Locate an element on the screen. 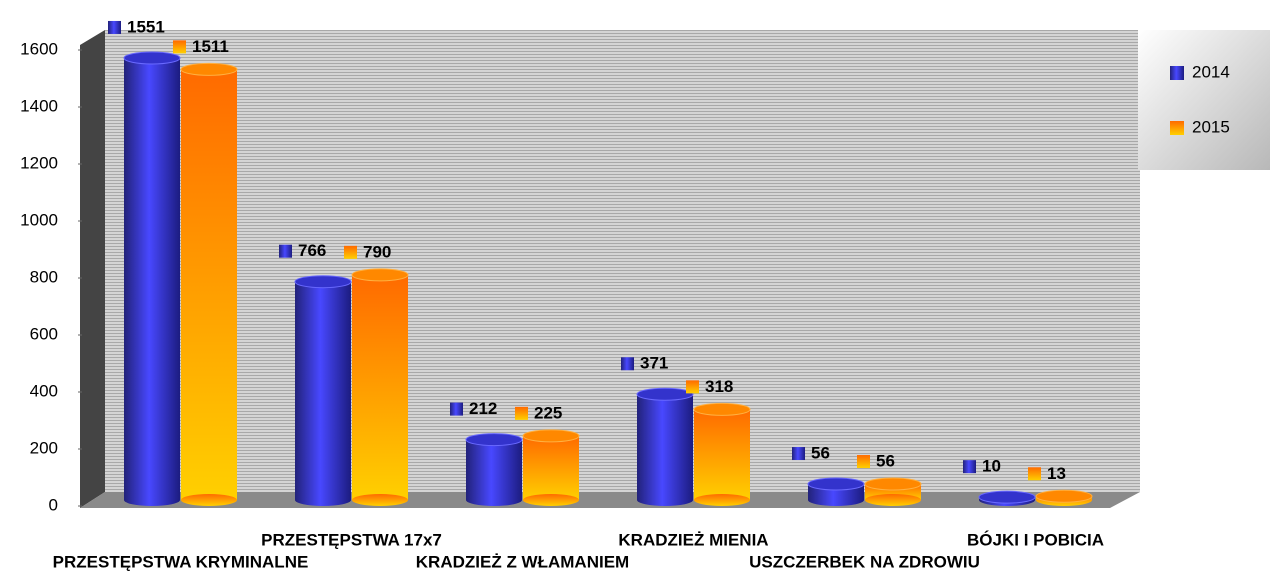 The image size is (1270, 573). y-tick-label: 1200 is located at coordinates (39, 162).